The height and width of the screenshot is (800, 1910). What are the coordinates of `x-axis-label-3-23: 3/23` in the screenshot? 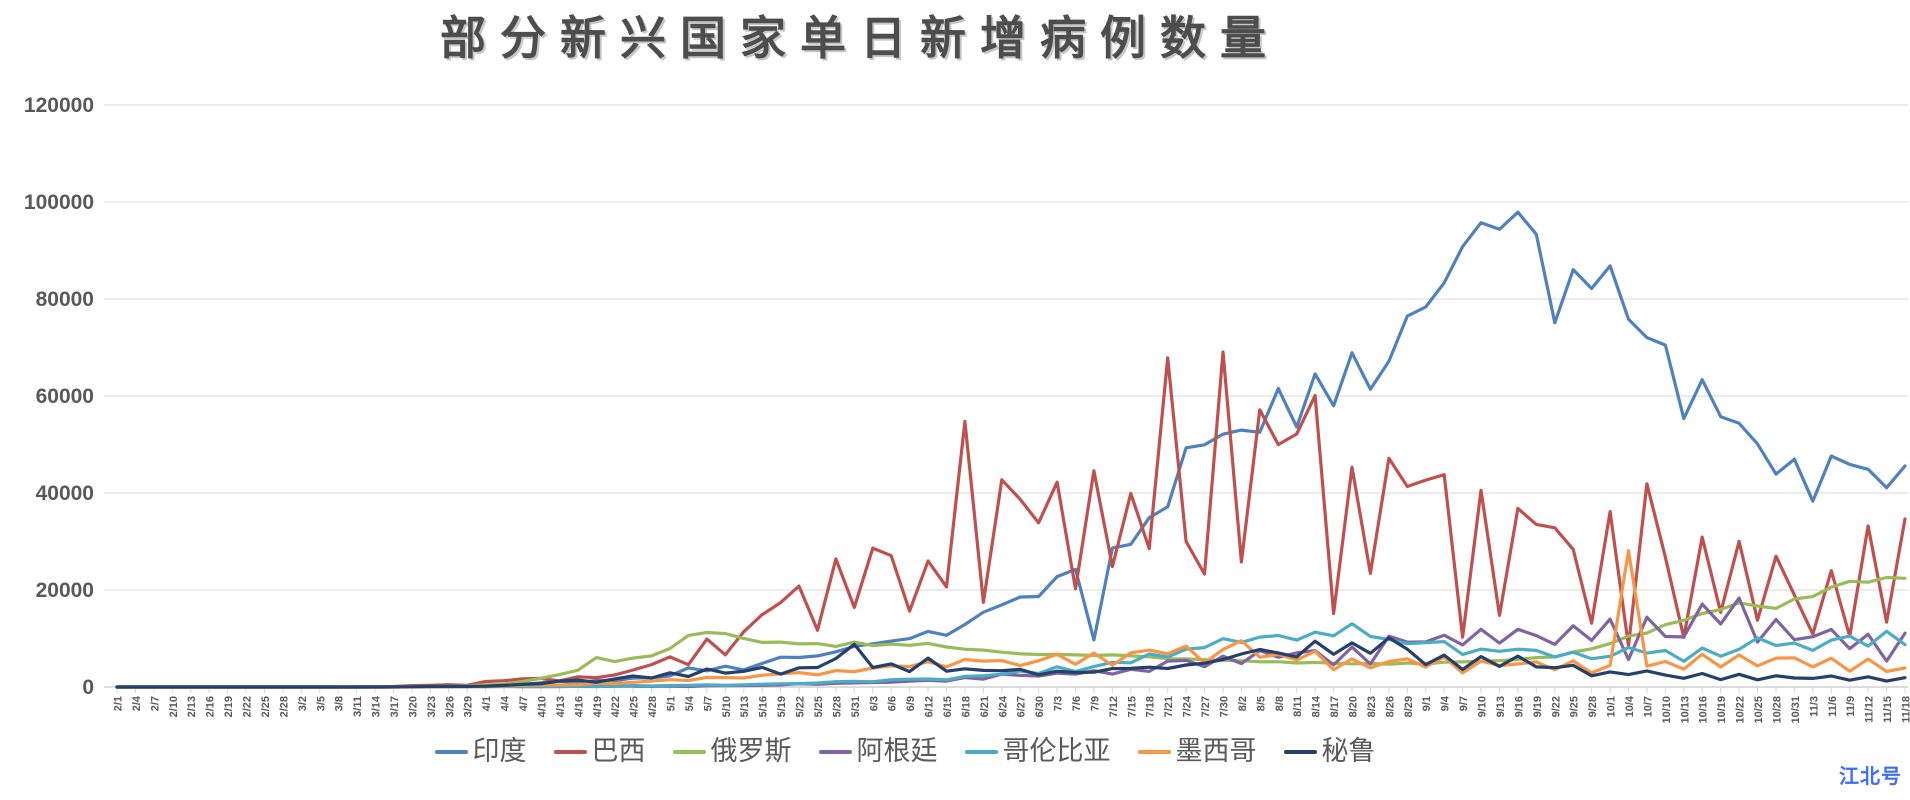 It's located at (432, 706).